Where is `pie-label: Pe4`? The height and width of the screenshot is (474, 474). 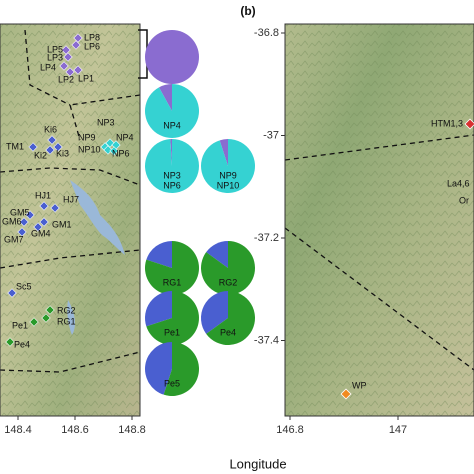 pie-label: Pe4 is located at coordinates (228, 332).